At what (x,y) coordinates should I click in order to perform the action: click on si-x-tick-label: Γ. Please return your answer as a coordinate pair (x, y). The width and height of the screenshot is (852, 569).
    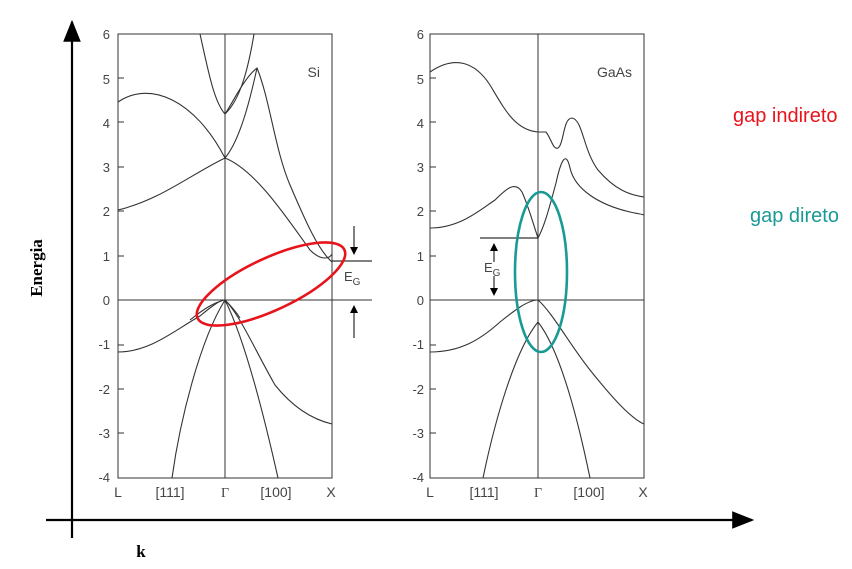
    Looking at the image, I should click on (225, 493).